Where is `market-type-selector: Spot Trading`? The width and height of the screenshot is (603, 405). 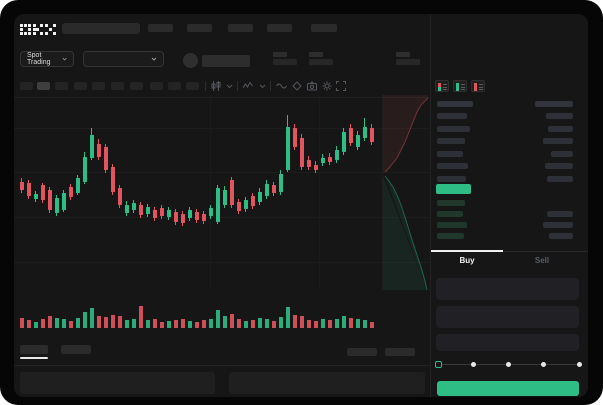 market-type-selector: Spot Trading is located at coordinates (47, 59).